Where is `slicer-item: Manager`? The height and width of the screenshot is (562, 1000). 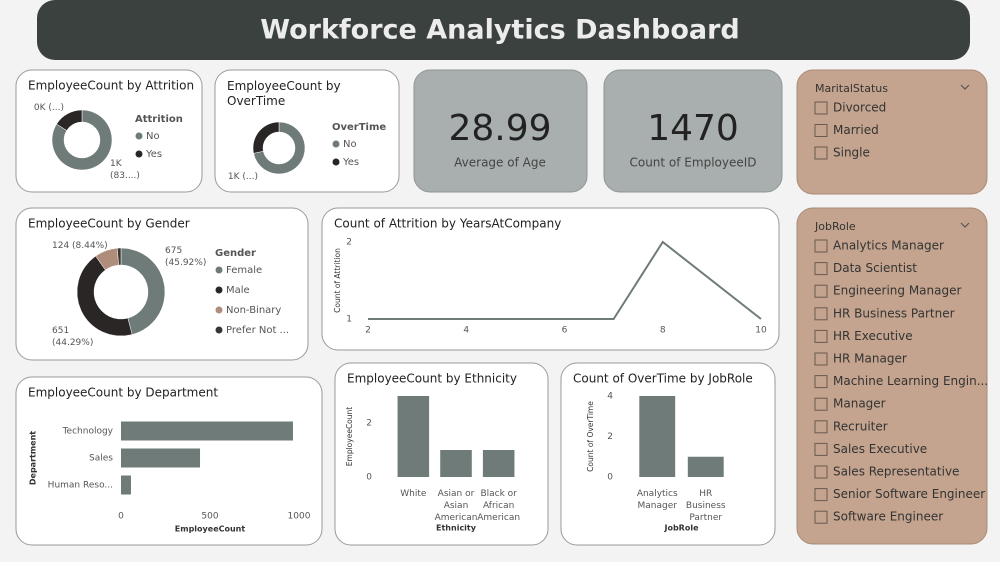
slicer-item: Manager is located at coordinates (859, 404).